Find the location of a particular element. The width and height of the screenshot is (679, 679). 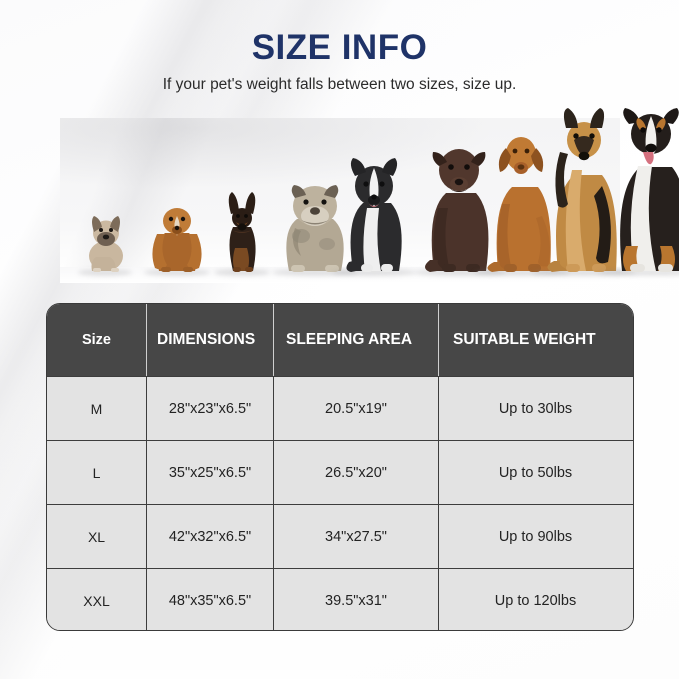

dog-chocolate-labrador is located at coordinates (459, 204).